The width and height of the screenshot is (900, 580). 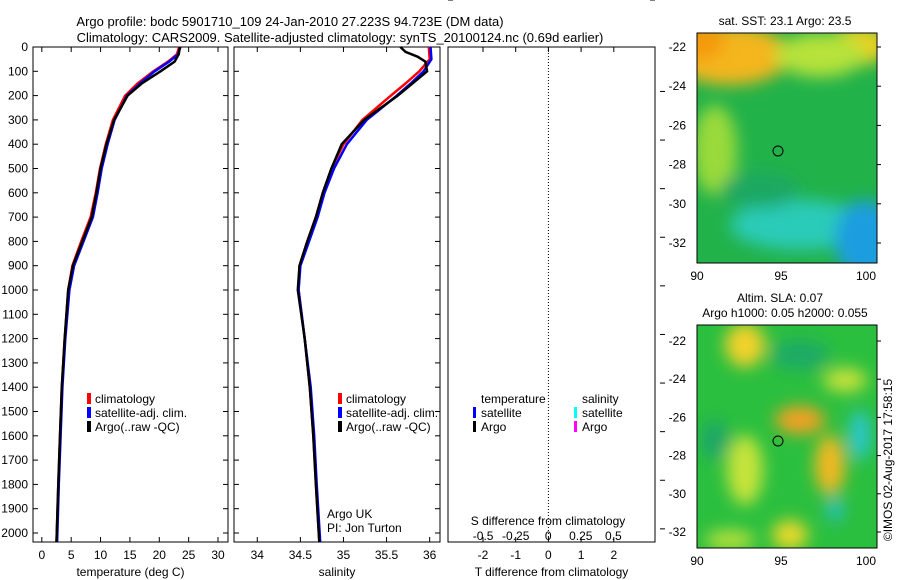 What do you see at coordinates (349, 514) in the screenshot?
I see `annotation-argo-uk: Argo UK` at bounding box center [349, 514].